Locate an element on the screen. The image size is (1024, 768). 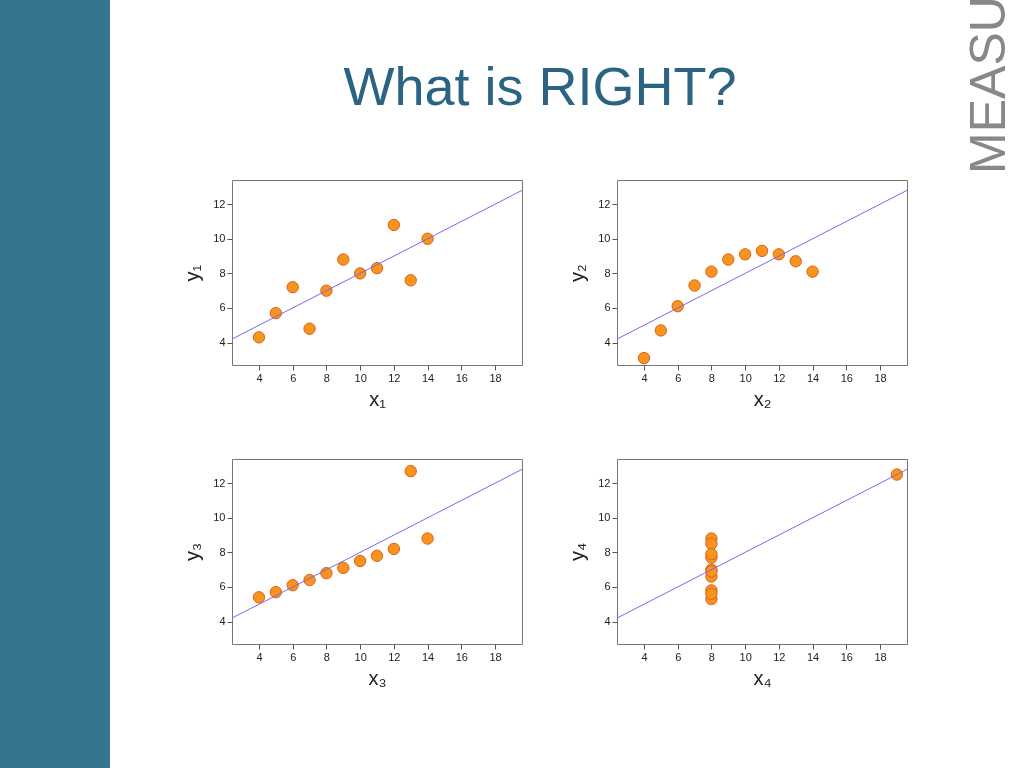
x-axis-title: x₂ is located at coordinates (762, 398).